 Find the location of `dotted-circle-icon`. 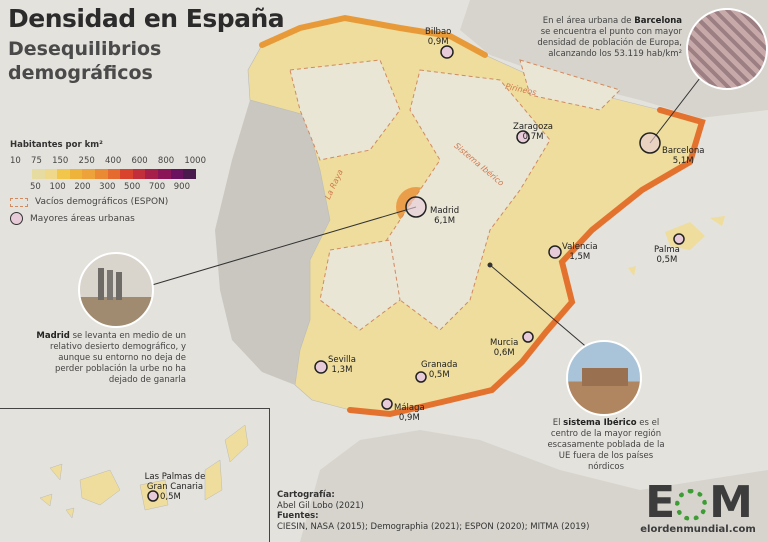

dotted-circle-icon is located at coordinates (691, 505).